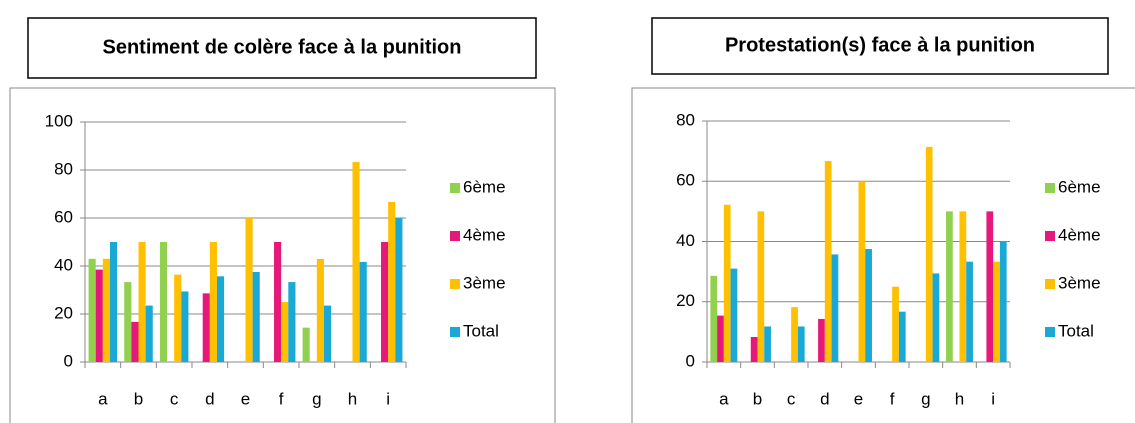 The width and height of the screenshot is (1135, 423). I want to click on title-box, so click(282, 48).